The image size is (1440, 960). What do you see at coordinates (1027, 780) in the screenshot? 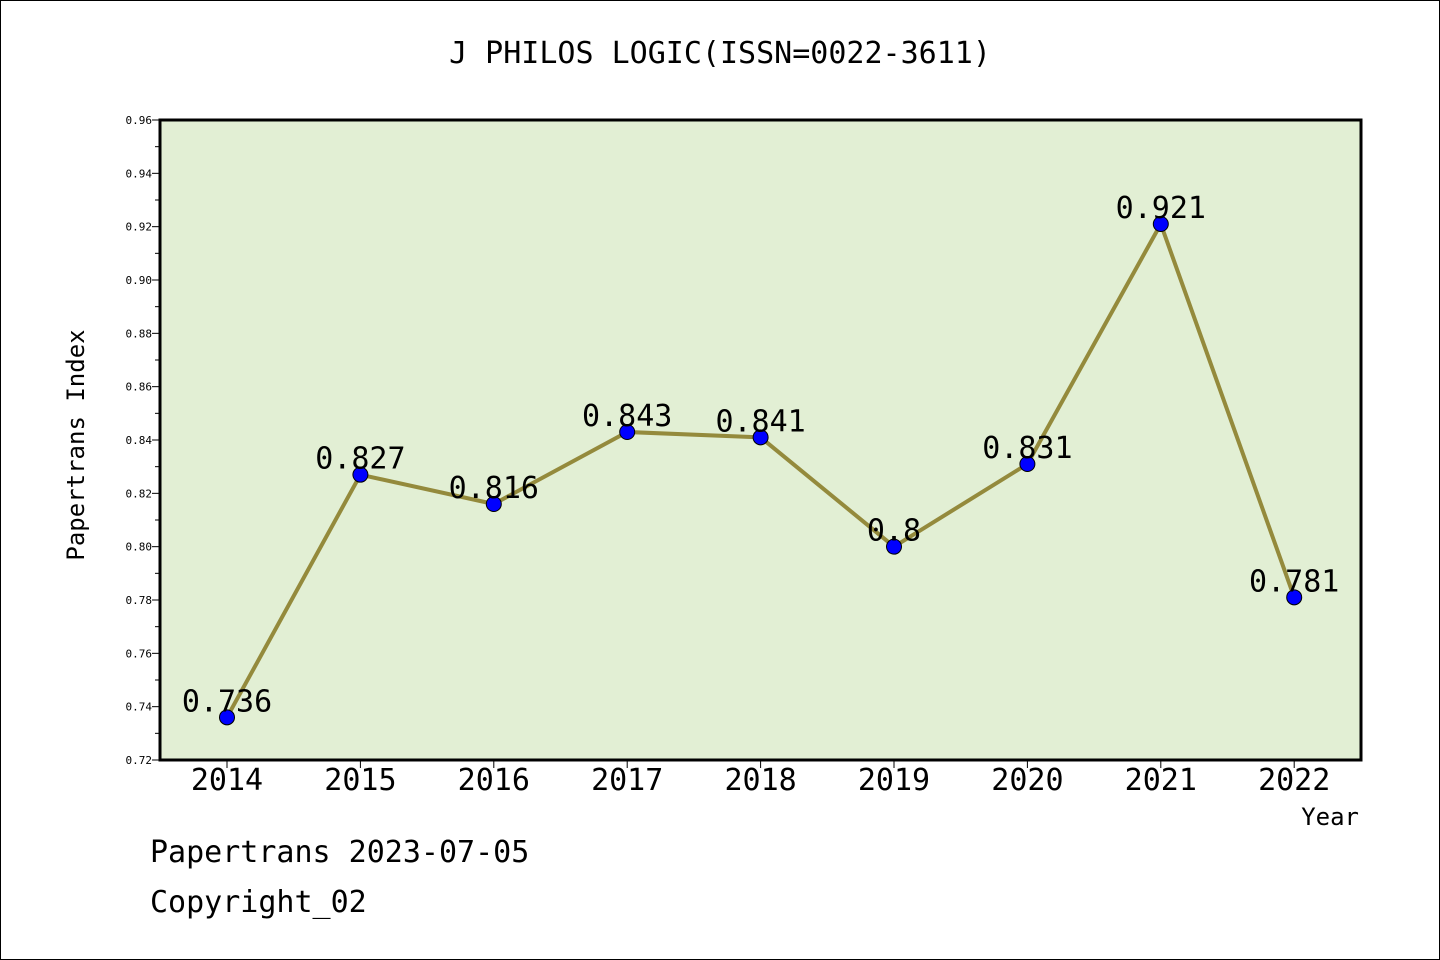
I see `x-tick-label: 2020` at bounding box center [1027, 780].